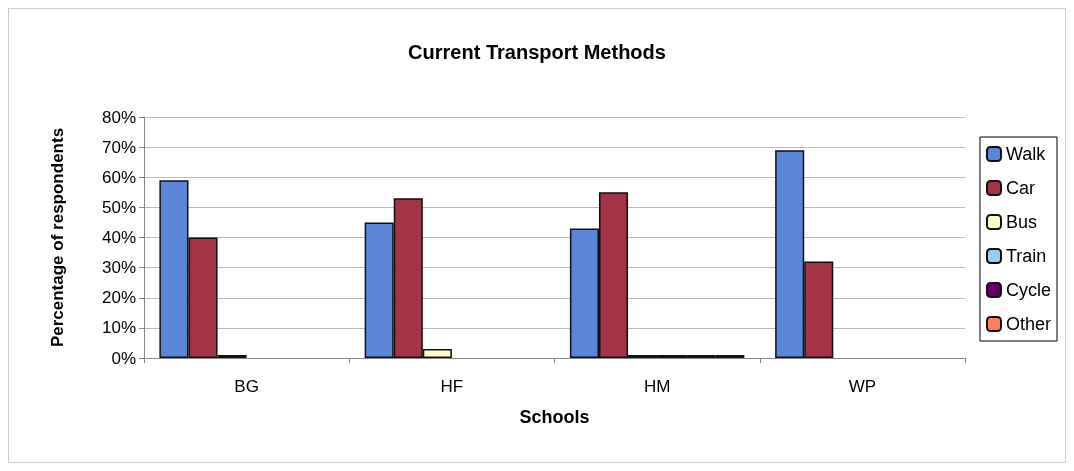 The height and width of the screenshot is (471, 1074). What do you see at coordinates (1021, 222) in the screenshot?
I see `legend-label: Bus` at bounding box center [1021, 222].